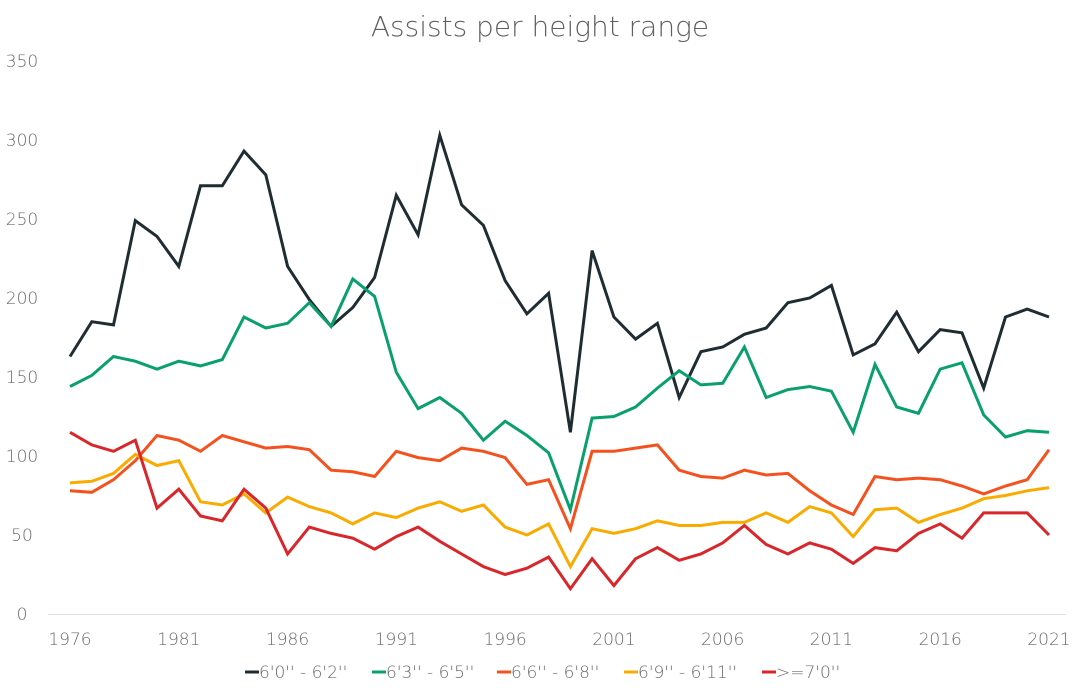 The width and height of the screenshot is (1080, 695). I want to click on chart-title: Assists per height range, so click(540, 26).